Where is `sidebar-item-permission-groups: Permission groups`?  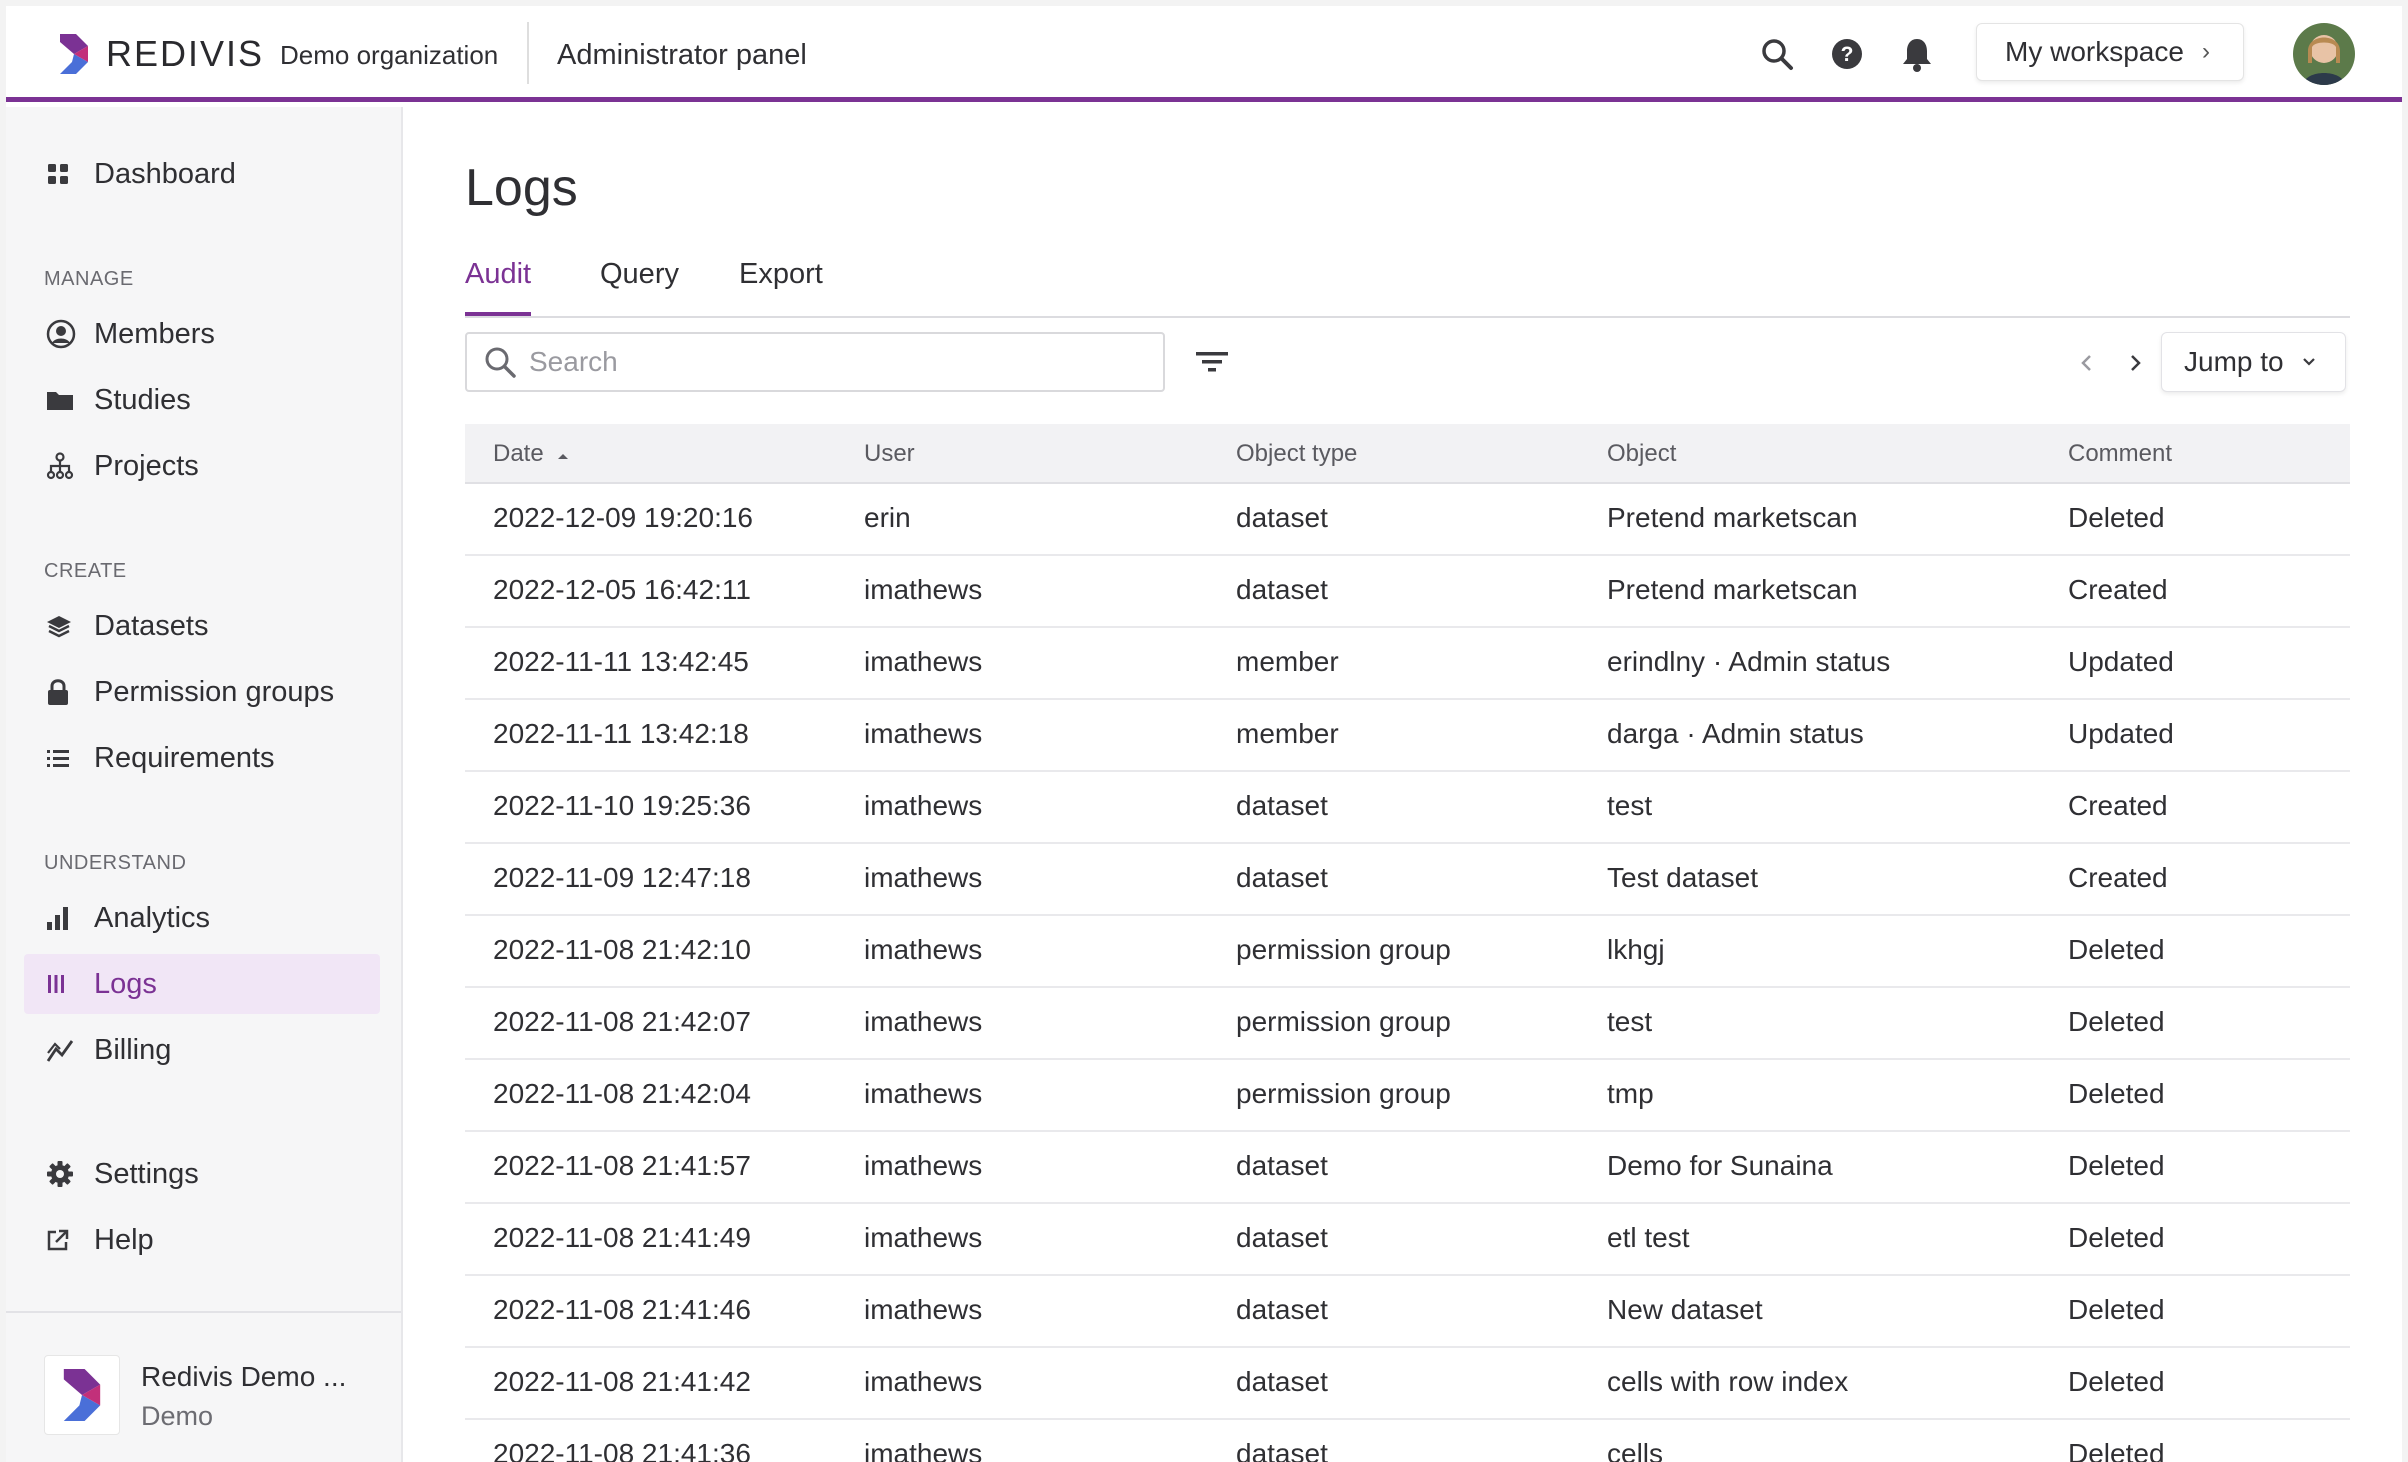
sidebar-item-permission-groups: Permission groups is located at coordinates (202, 692).